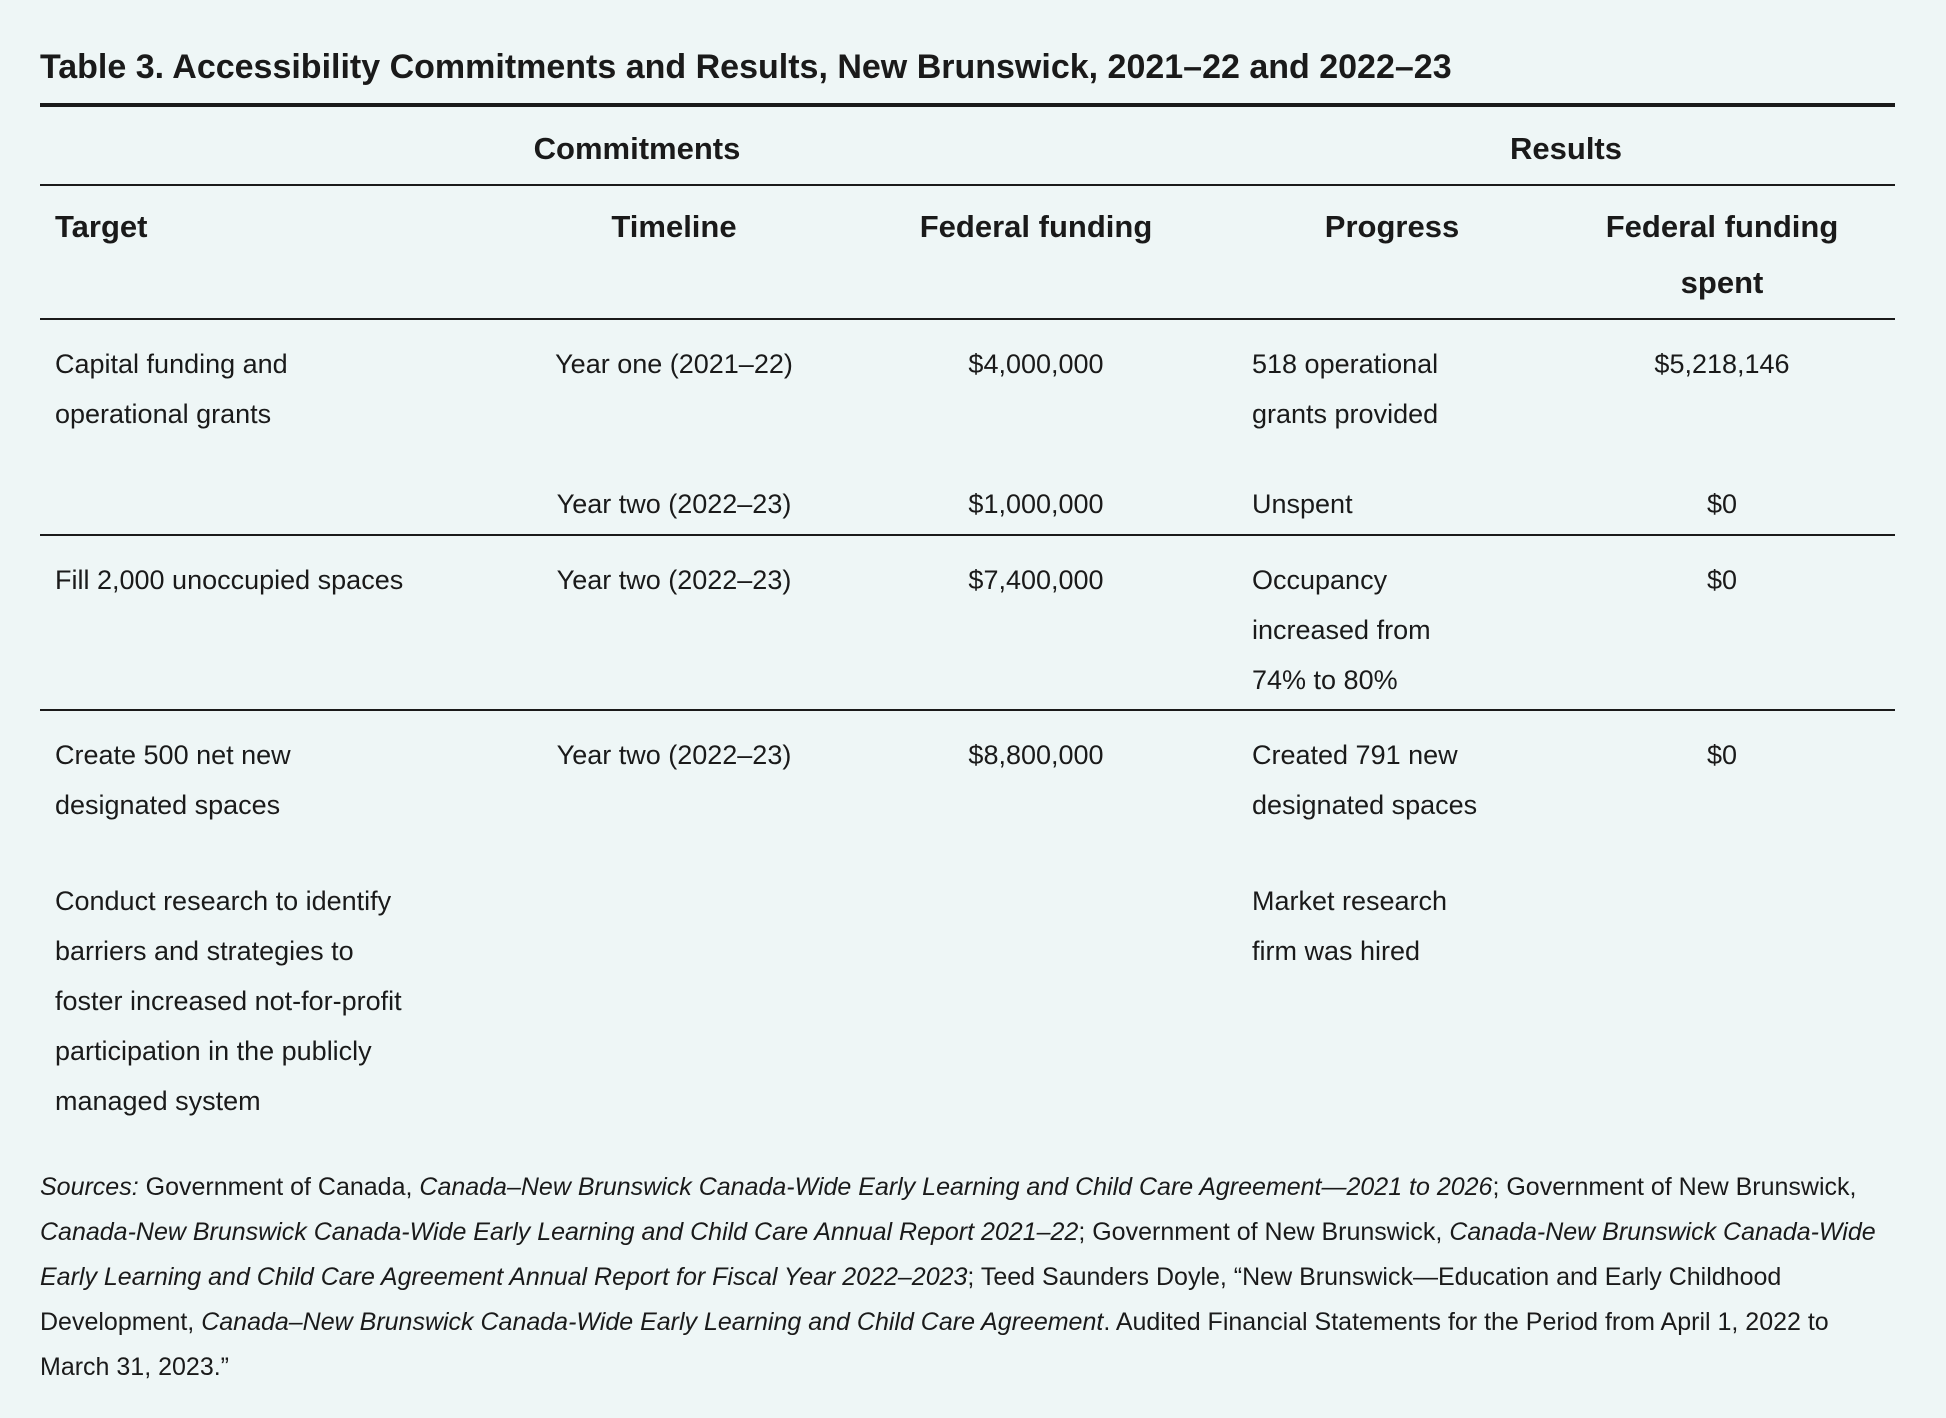 The height and width of the screenshot is (1418, 1946). I want to click on column-header: Target, so click(101, 226).